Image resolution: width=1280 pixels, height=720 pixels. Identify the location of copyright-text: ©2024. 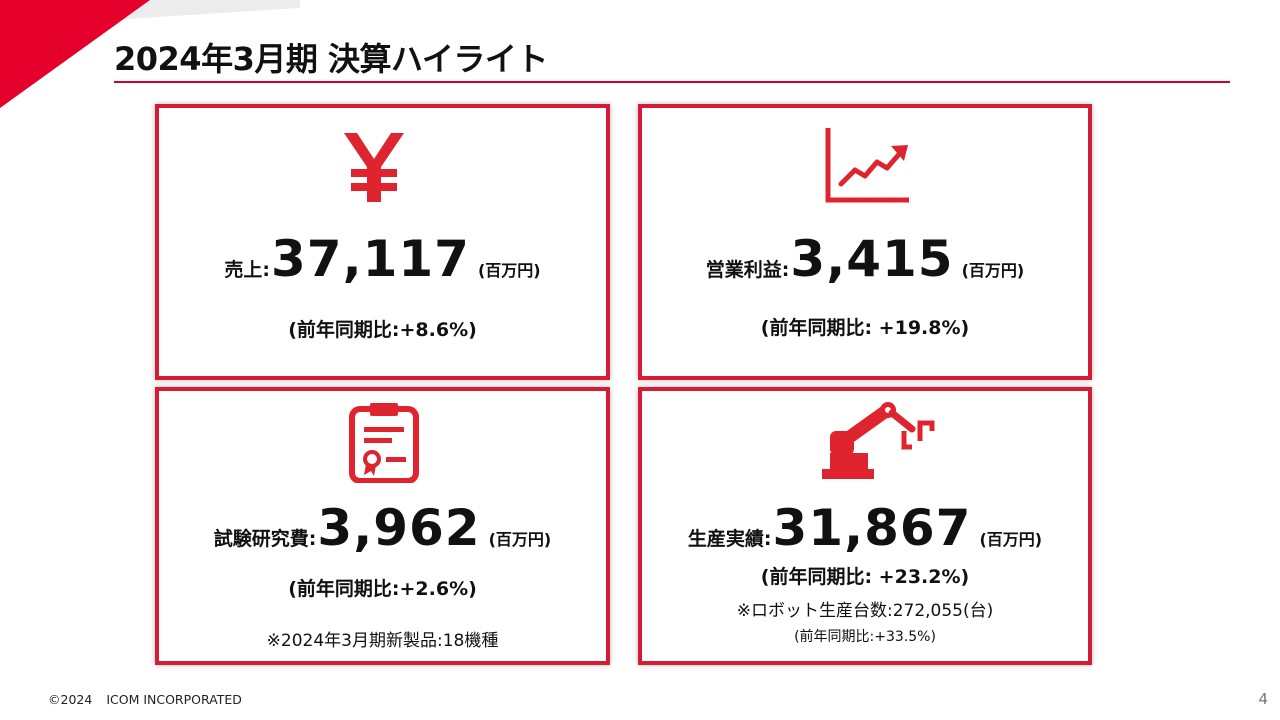
(70, 699).